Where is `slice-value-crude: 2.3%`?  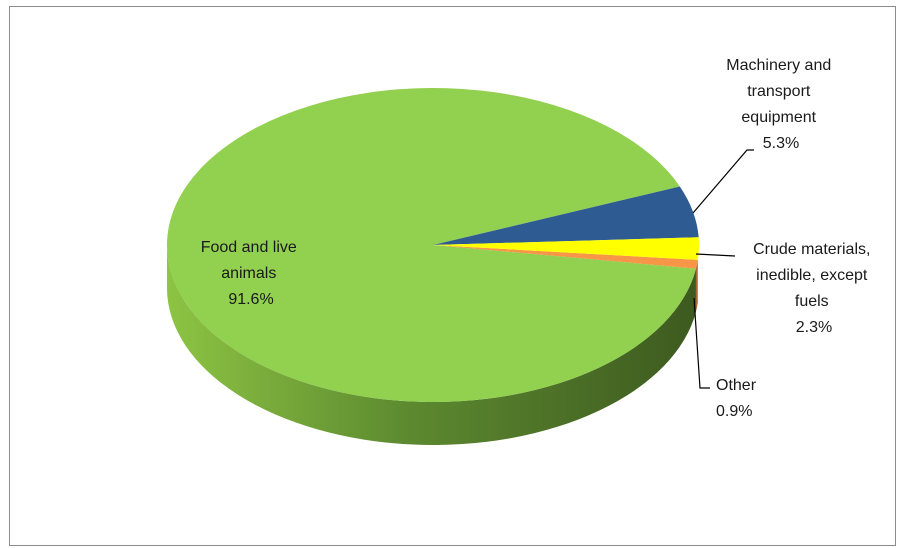 slice-value-crude: 2.3% is located at coordinates (814, 327).